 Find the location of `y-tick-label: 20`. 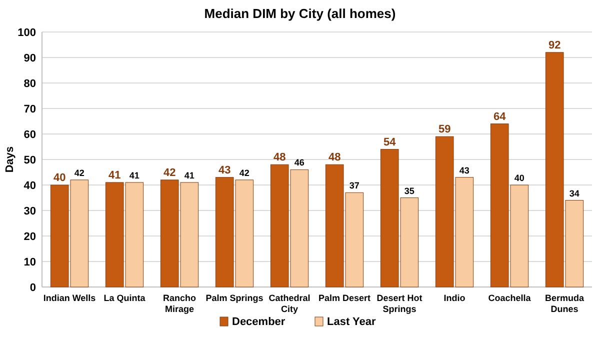

y-tick-label: 20 is located at coordinates (30, 237).